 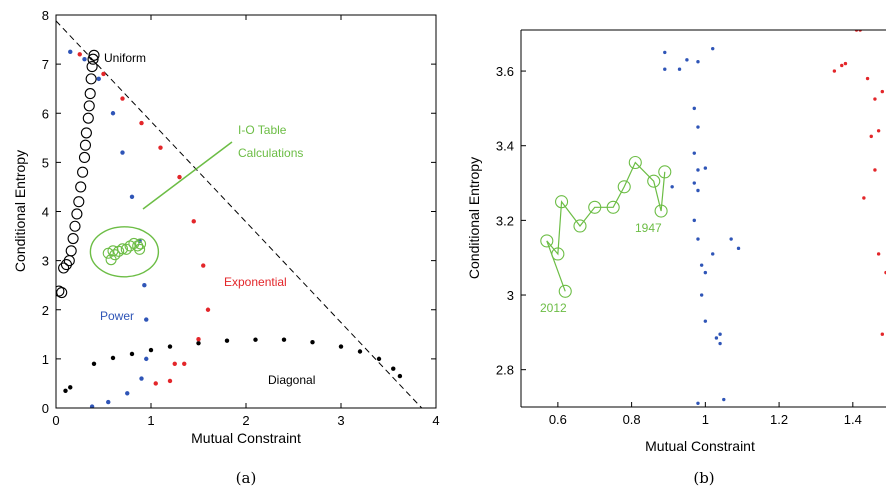 What do you see at coordinates (291, 380) in the screenshot?
I see `panel-a-annotation-diagonal: Diagonal` at bounding box center [291, 380].